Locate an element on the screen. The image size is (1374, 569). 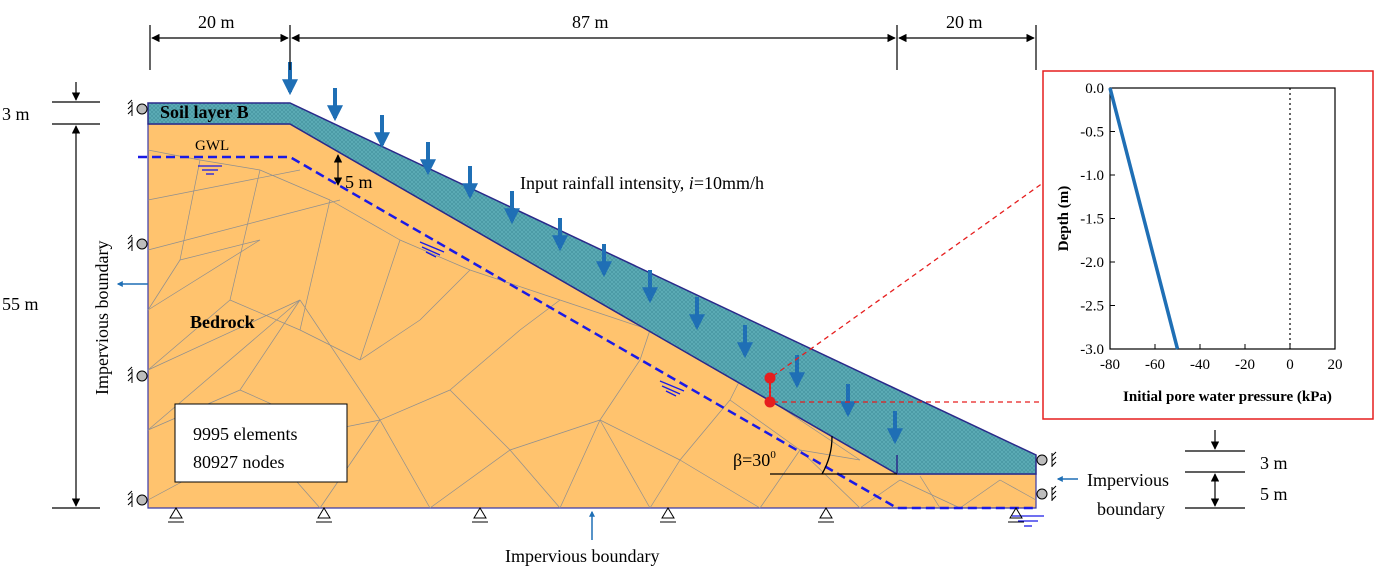
y-tick-label: -3.0 is located at coordinates (1092, 350).